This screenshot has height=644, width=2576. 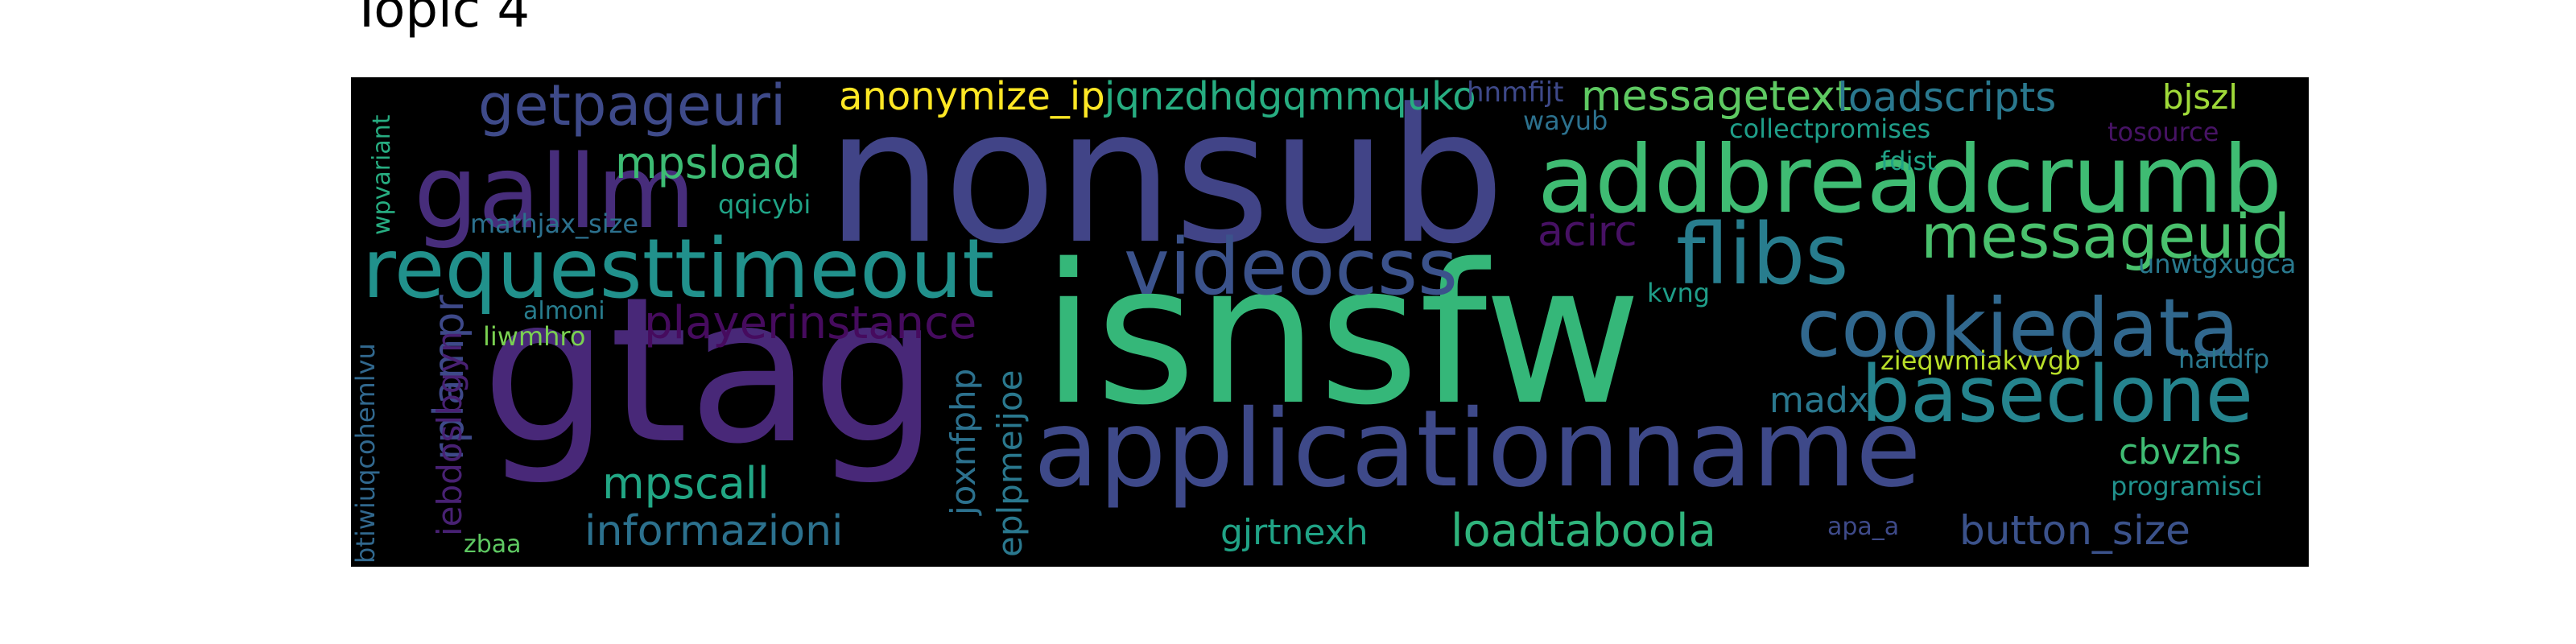 I want to click on word-nonsub: nonsub, so click(x=1165, y=181).